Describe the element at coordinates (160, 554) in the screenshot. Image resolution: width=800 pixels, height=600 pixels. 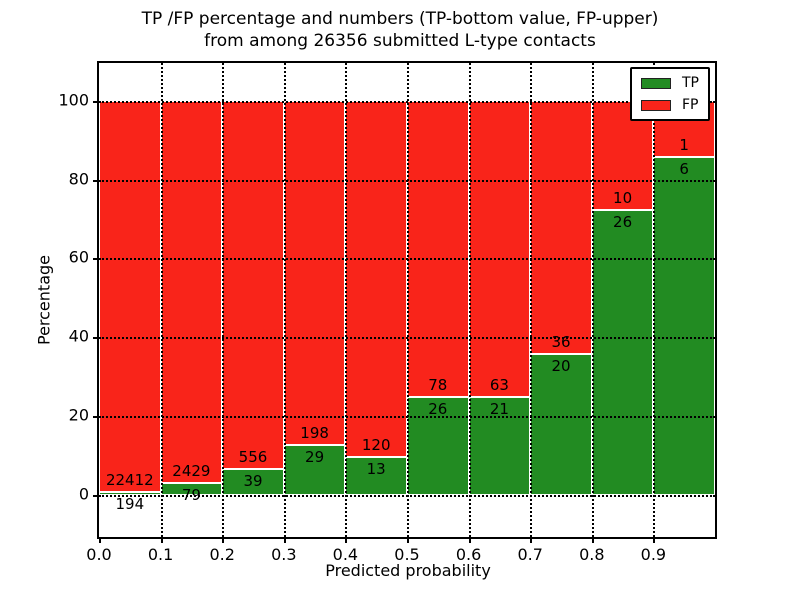
I see `x-tick-label: 0.1` at that location.